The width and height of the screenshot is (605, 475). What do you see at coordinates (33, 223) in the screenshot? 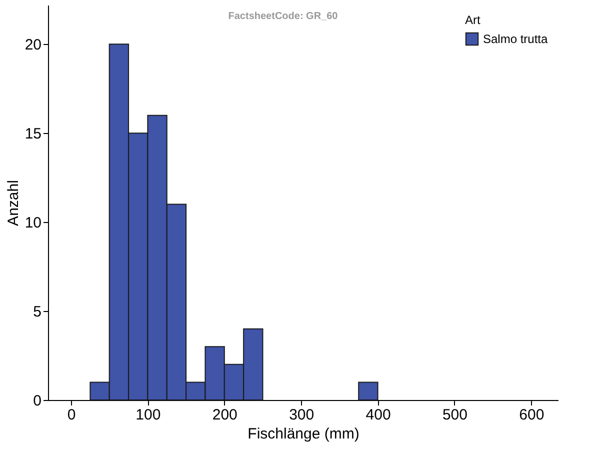
I see `y-tick-label: 10` at bounding box center [33, 223].